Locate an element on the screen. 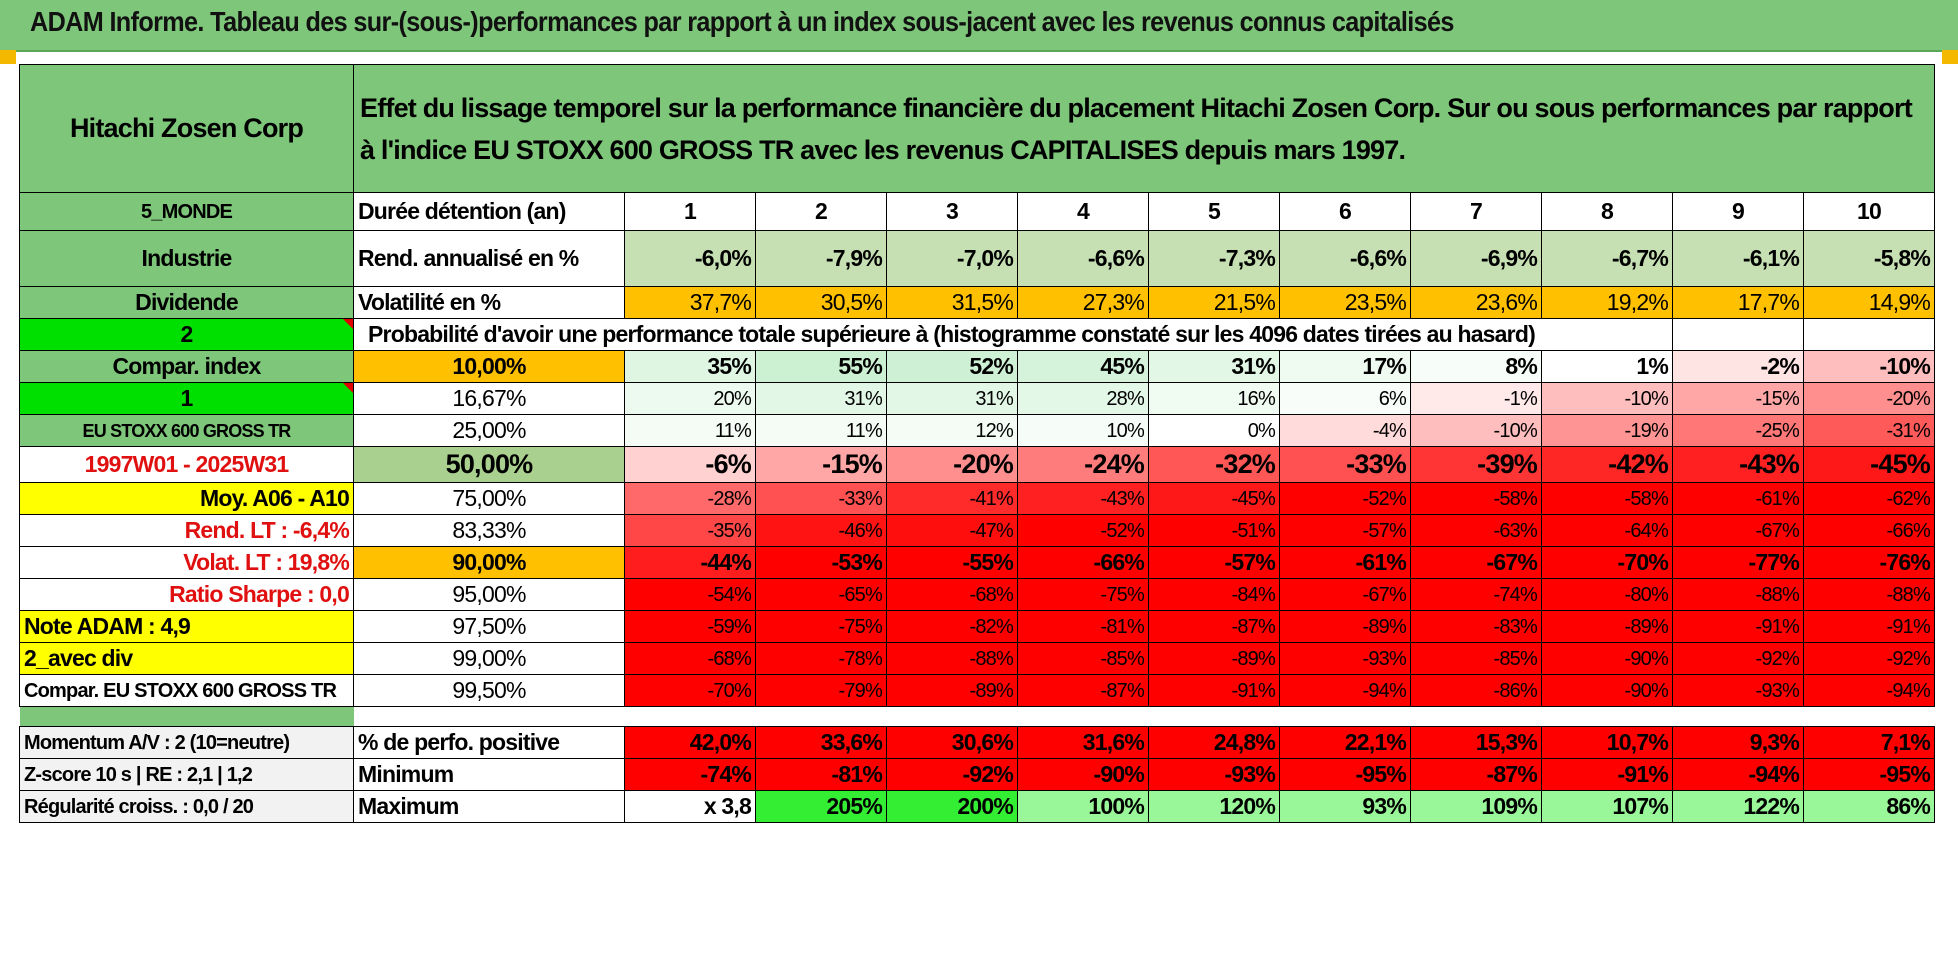 This screenshot has height=977, width=1958. corner-marker is located at coordinates (1950, 57).